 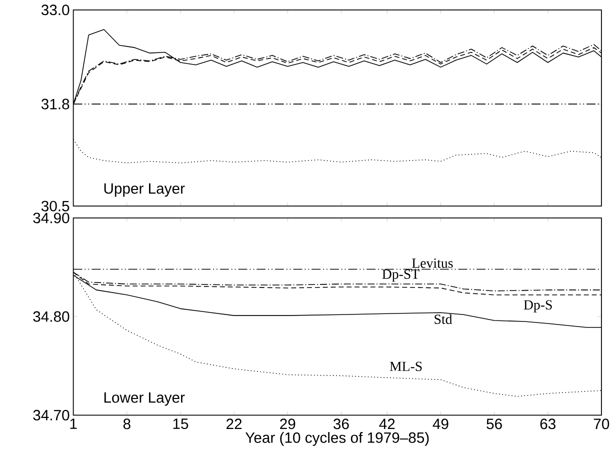 What do you see at coordinates (494, 424) in the screenshot?
I see `x-tick-label: 56` at bounding box center [494, 424].